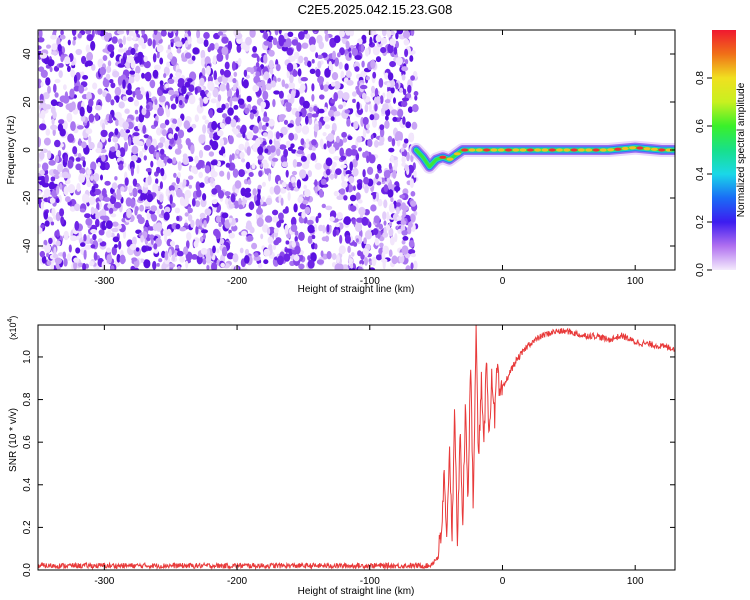 The height and width of the screenshot is (600, 750). I want to click on x-tick-label: 0, so click(503, 581).